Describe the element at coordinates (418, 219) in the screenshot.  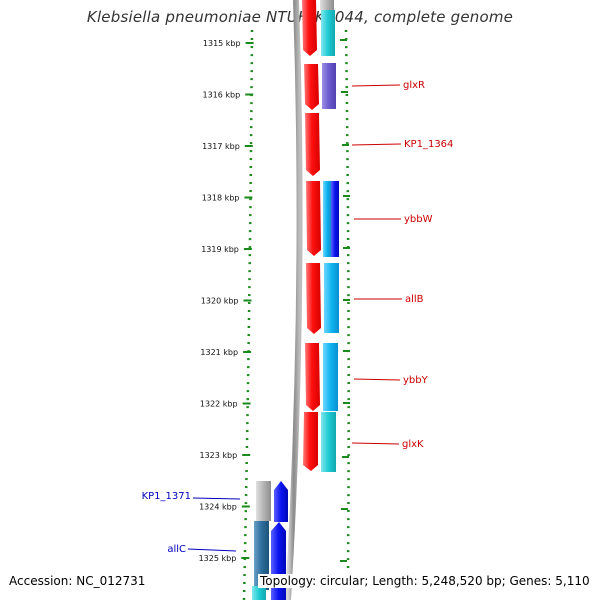
I see `gene-label-ybbW: ybbW` at that location.